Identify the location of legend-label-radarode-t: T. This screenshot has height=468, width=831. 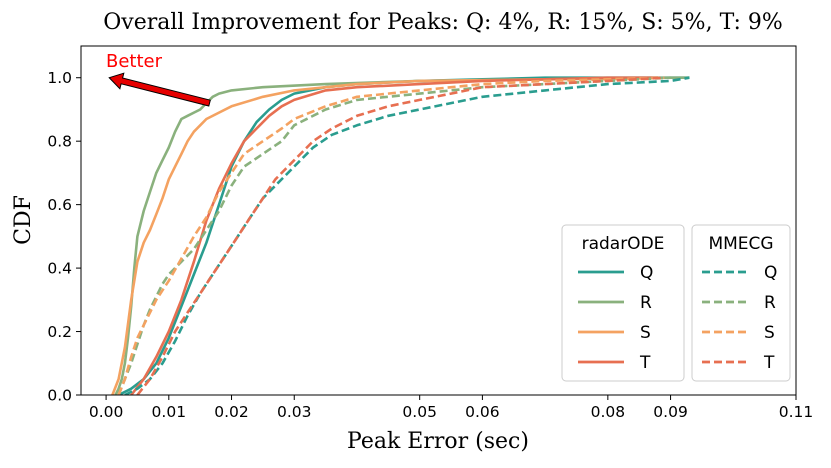
(645, 363).